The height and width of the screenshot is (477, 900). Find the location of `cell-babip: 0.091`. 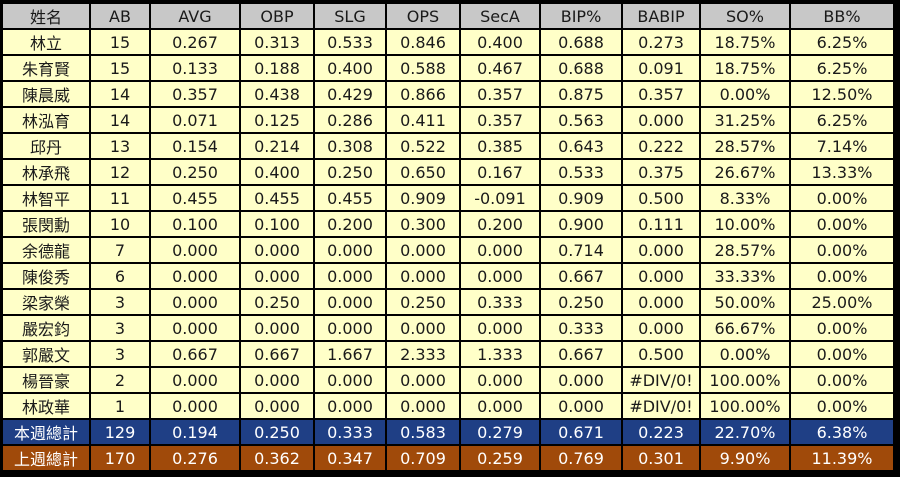

cell-babip: 0.091 is located at coordinates (661, 68).